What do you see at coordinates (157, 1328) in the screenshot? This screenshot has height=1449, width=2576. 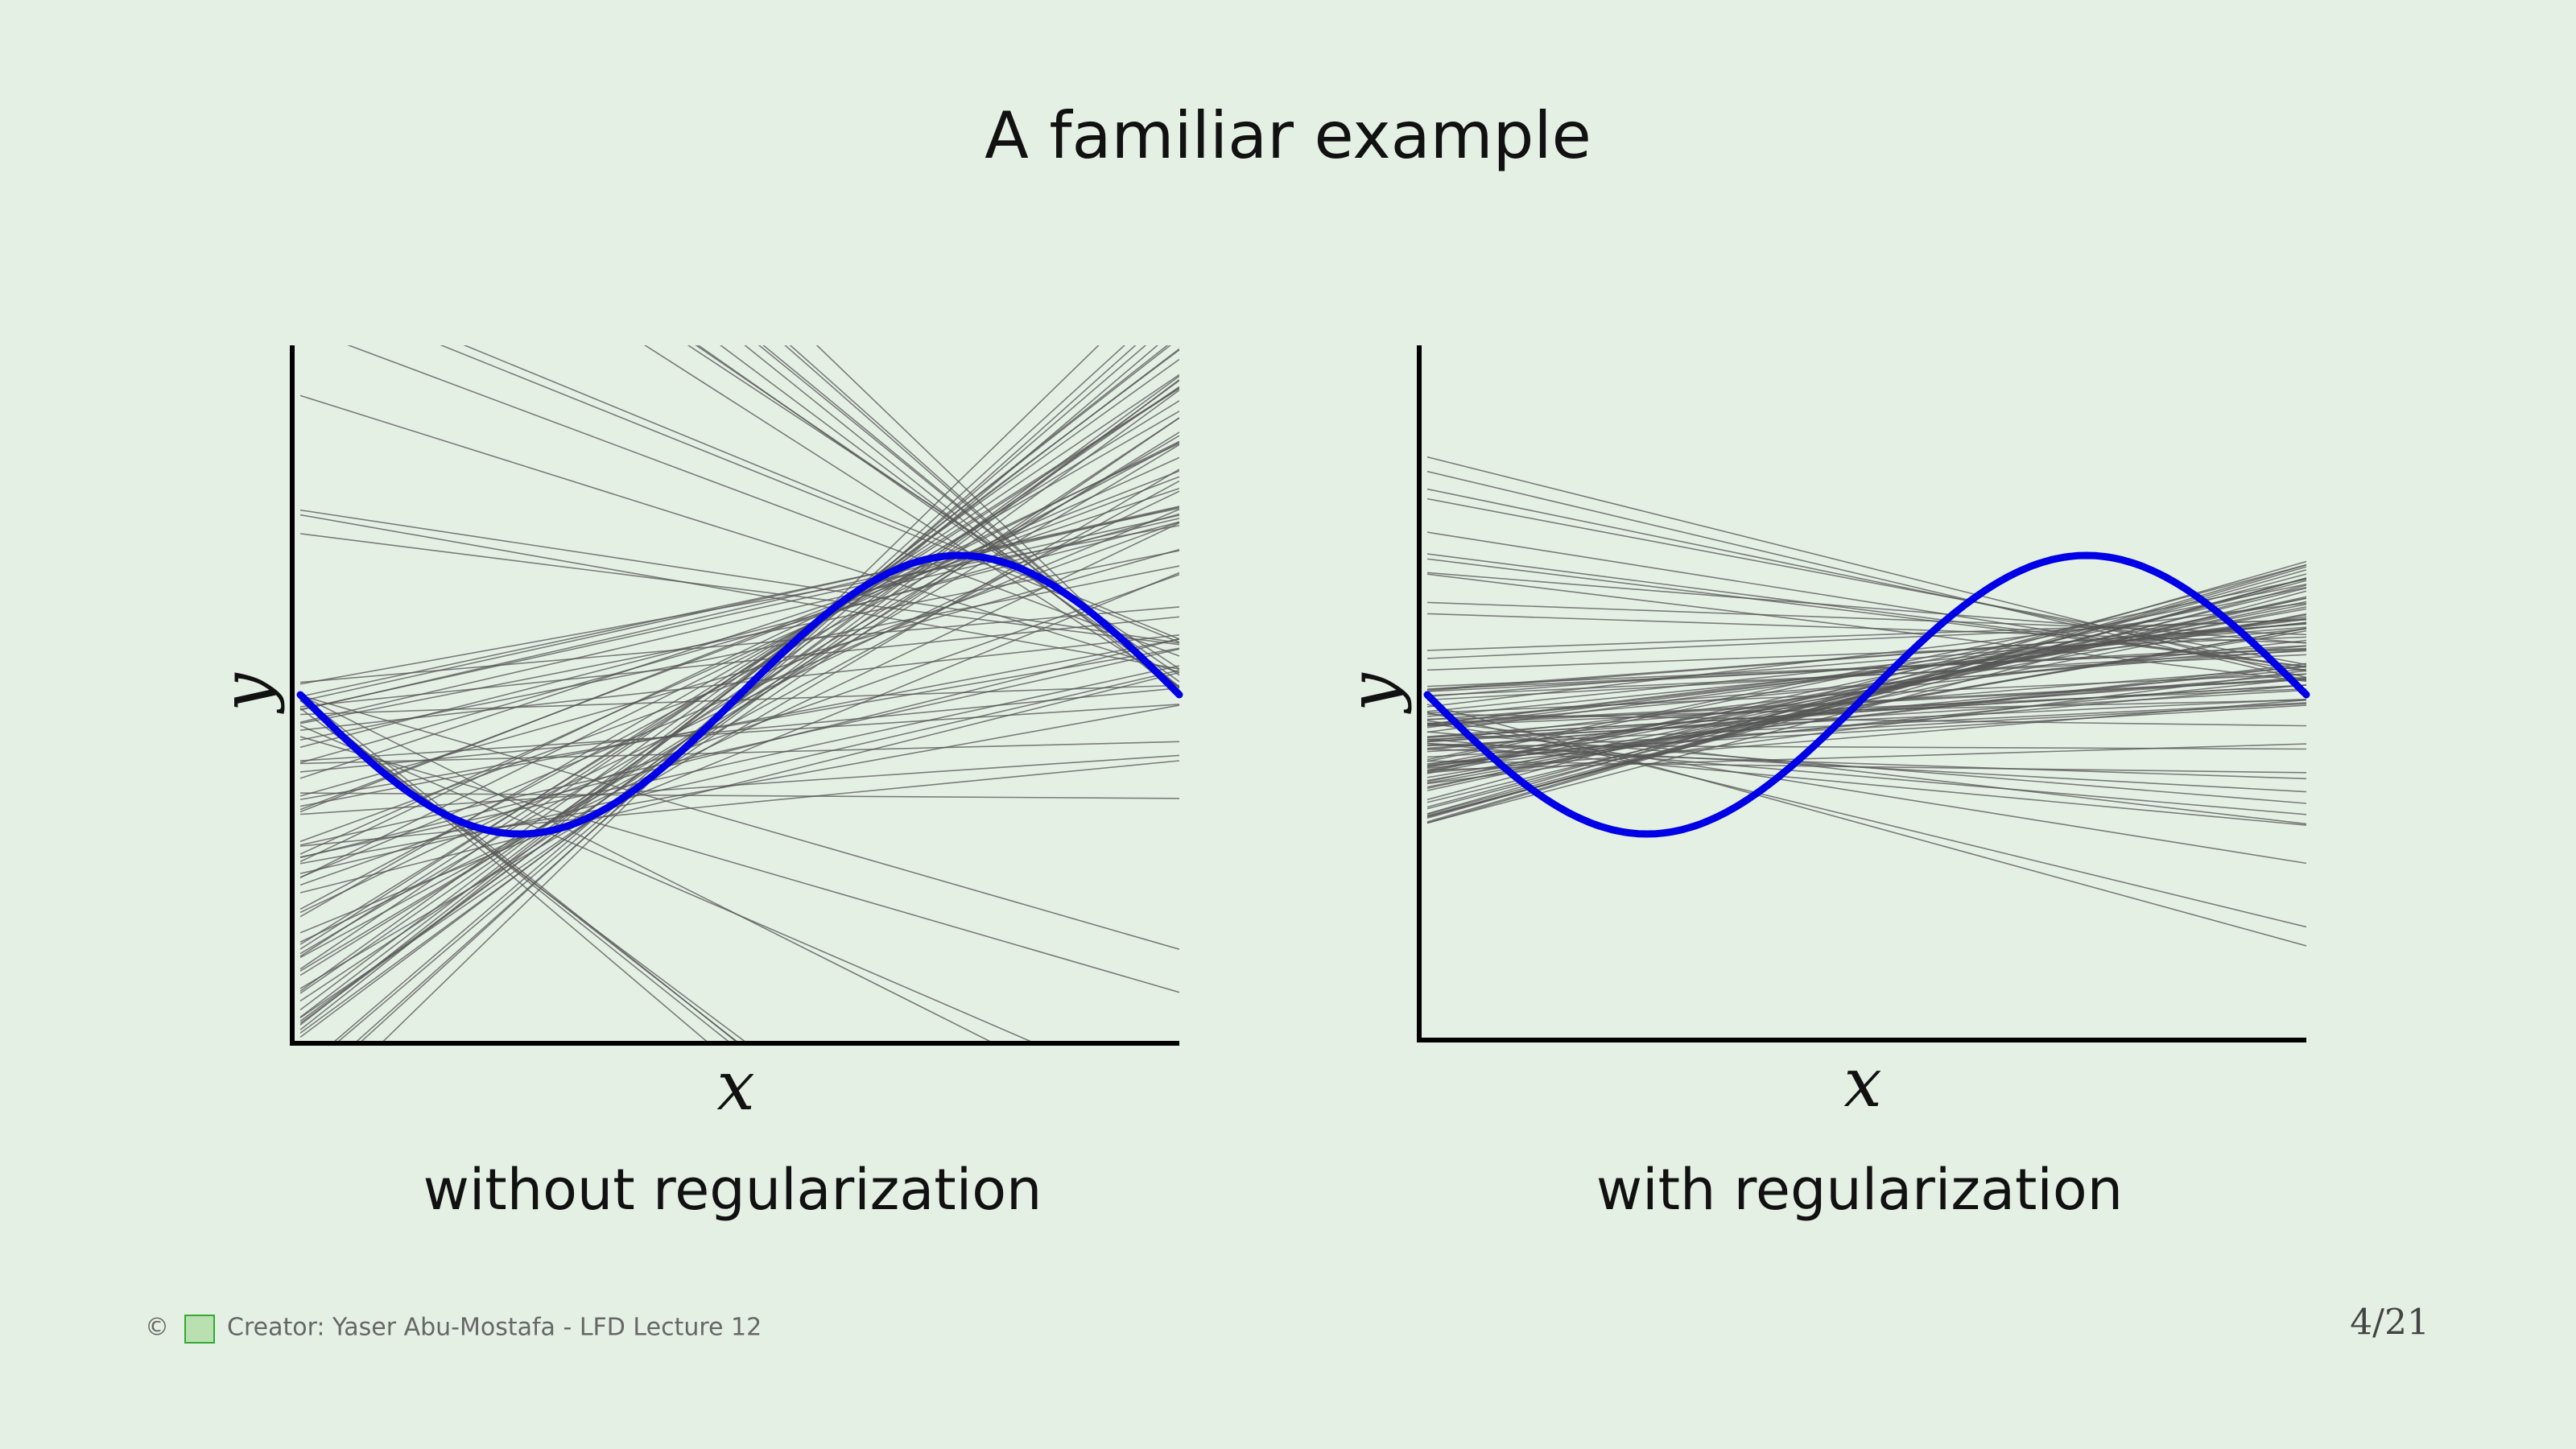 I see `copyright-symbol: ©` at bounding box center [157, 1328].